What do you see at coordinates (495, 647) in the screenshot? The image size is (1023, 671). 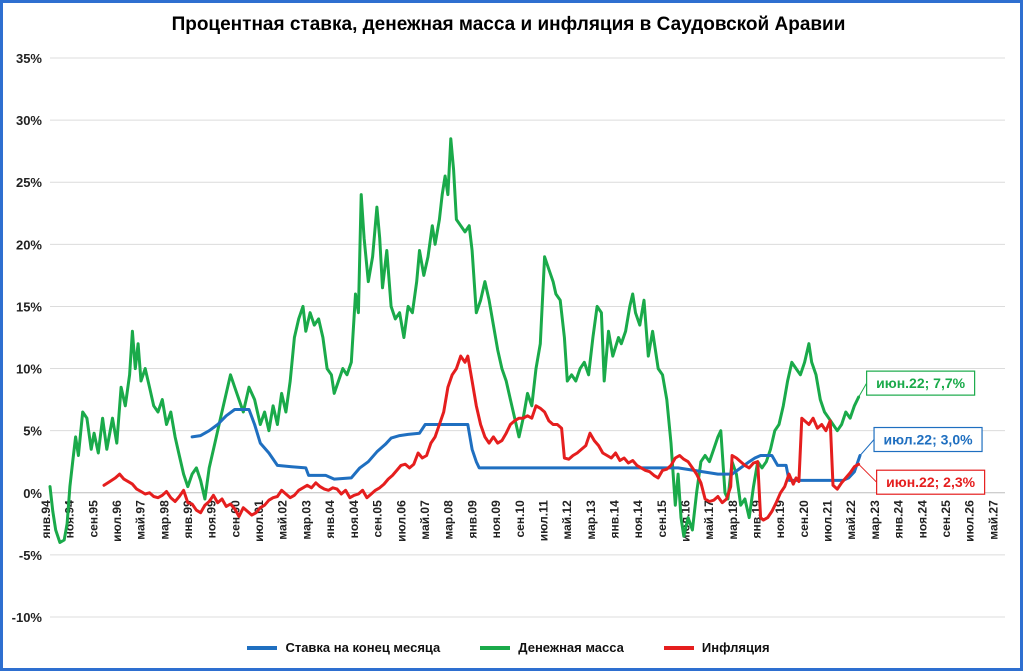 I see `legend-swatch-money` at bounding box center [495, 647].